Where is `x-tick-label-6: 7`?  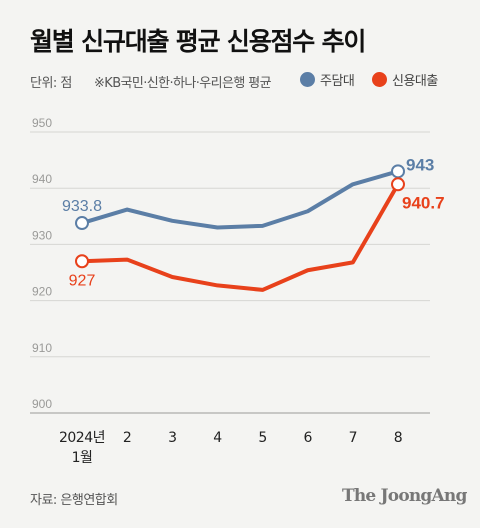 x-tick-label-6: 7 is located at coordinates (353, 438).